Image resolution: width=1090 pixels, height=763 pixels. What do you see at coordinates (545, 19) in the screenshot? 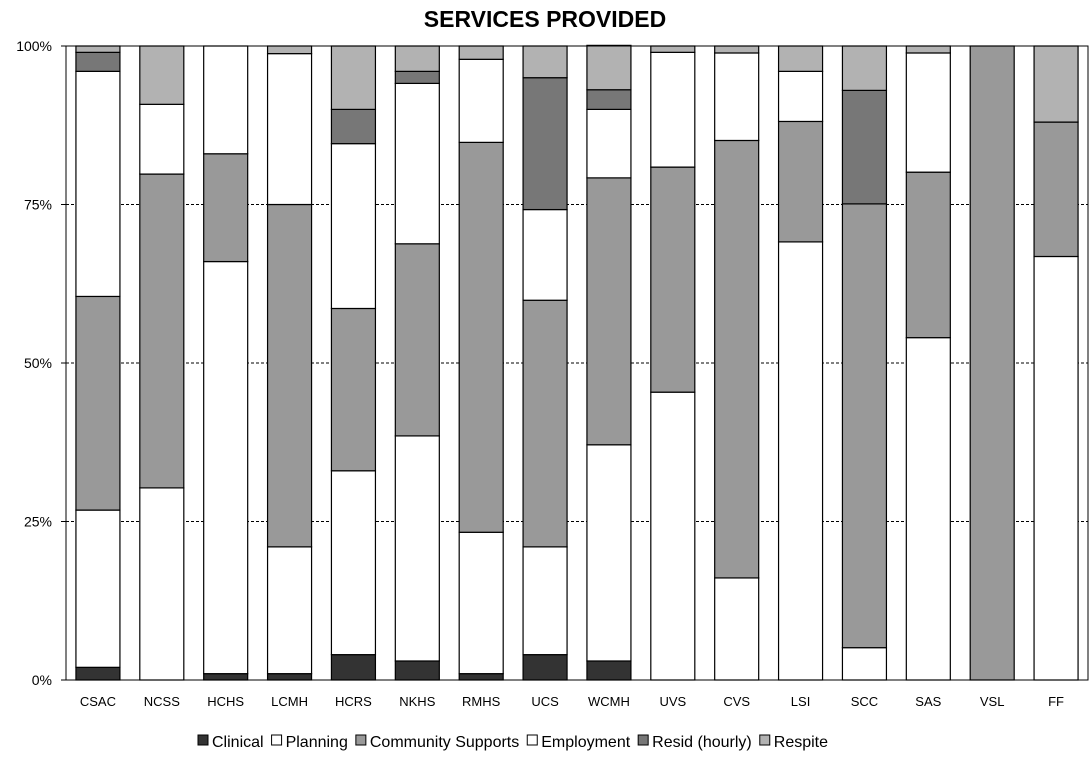
I see `chart-title: SERVICES PROVIDED` at bounding box center [545, 19].